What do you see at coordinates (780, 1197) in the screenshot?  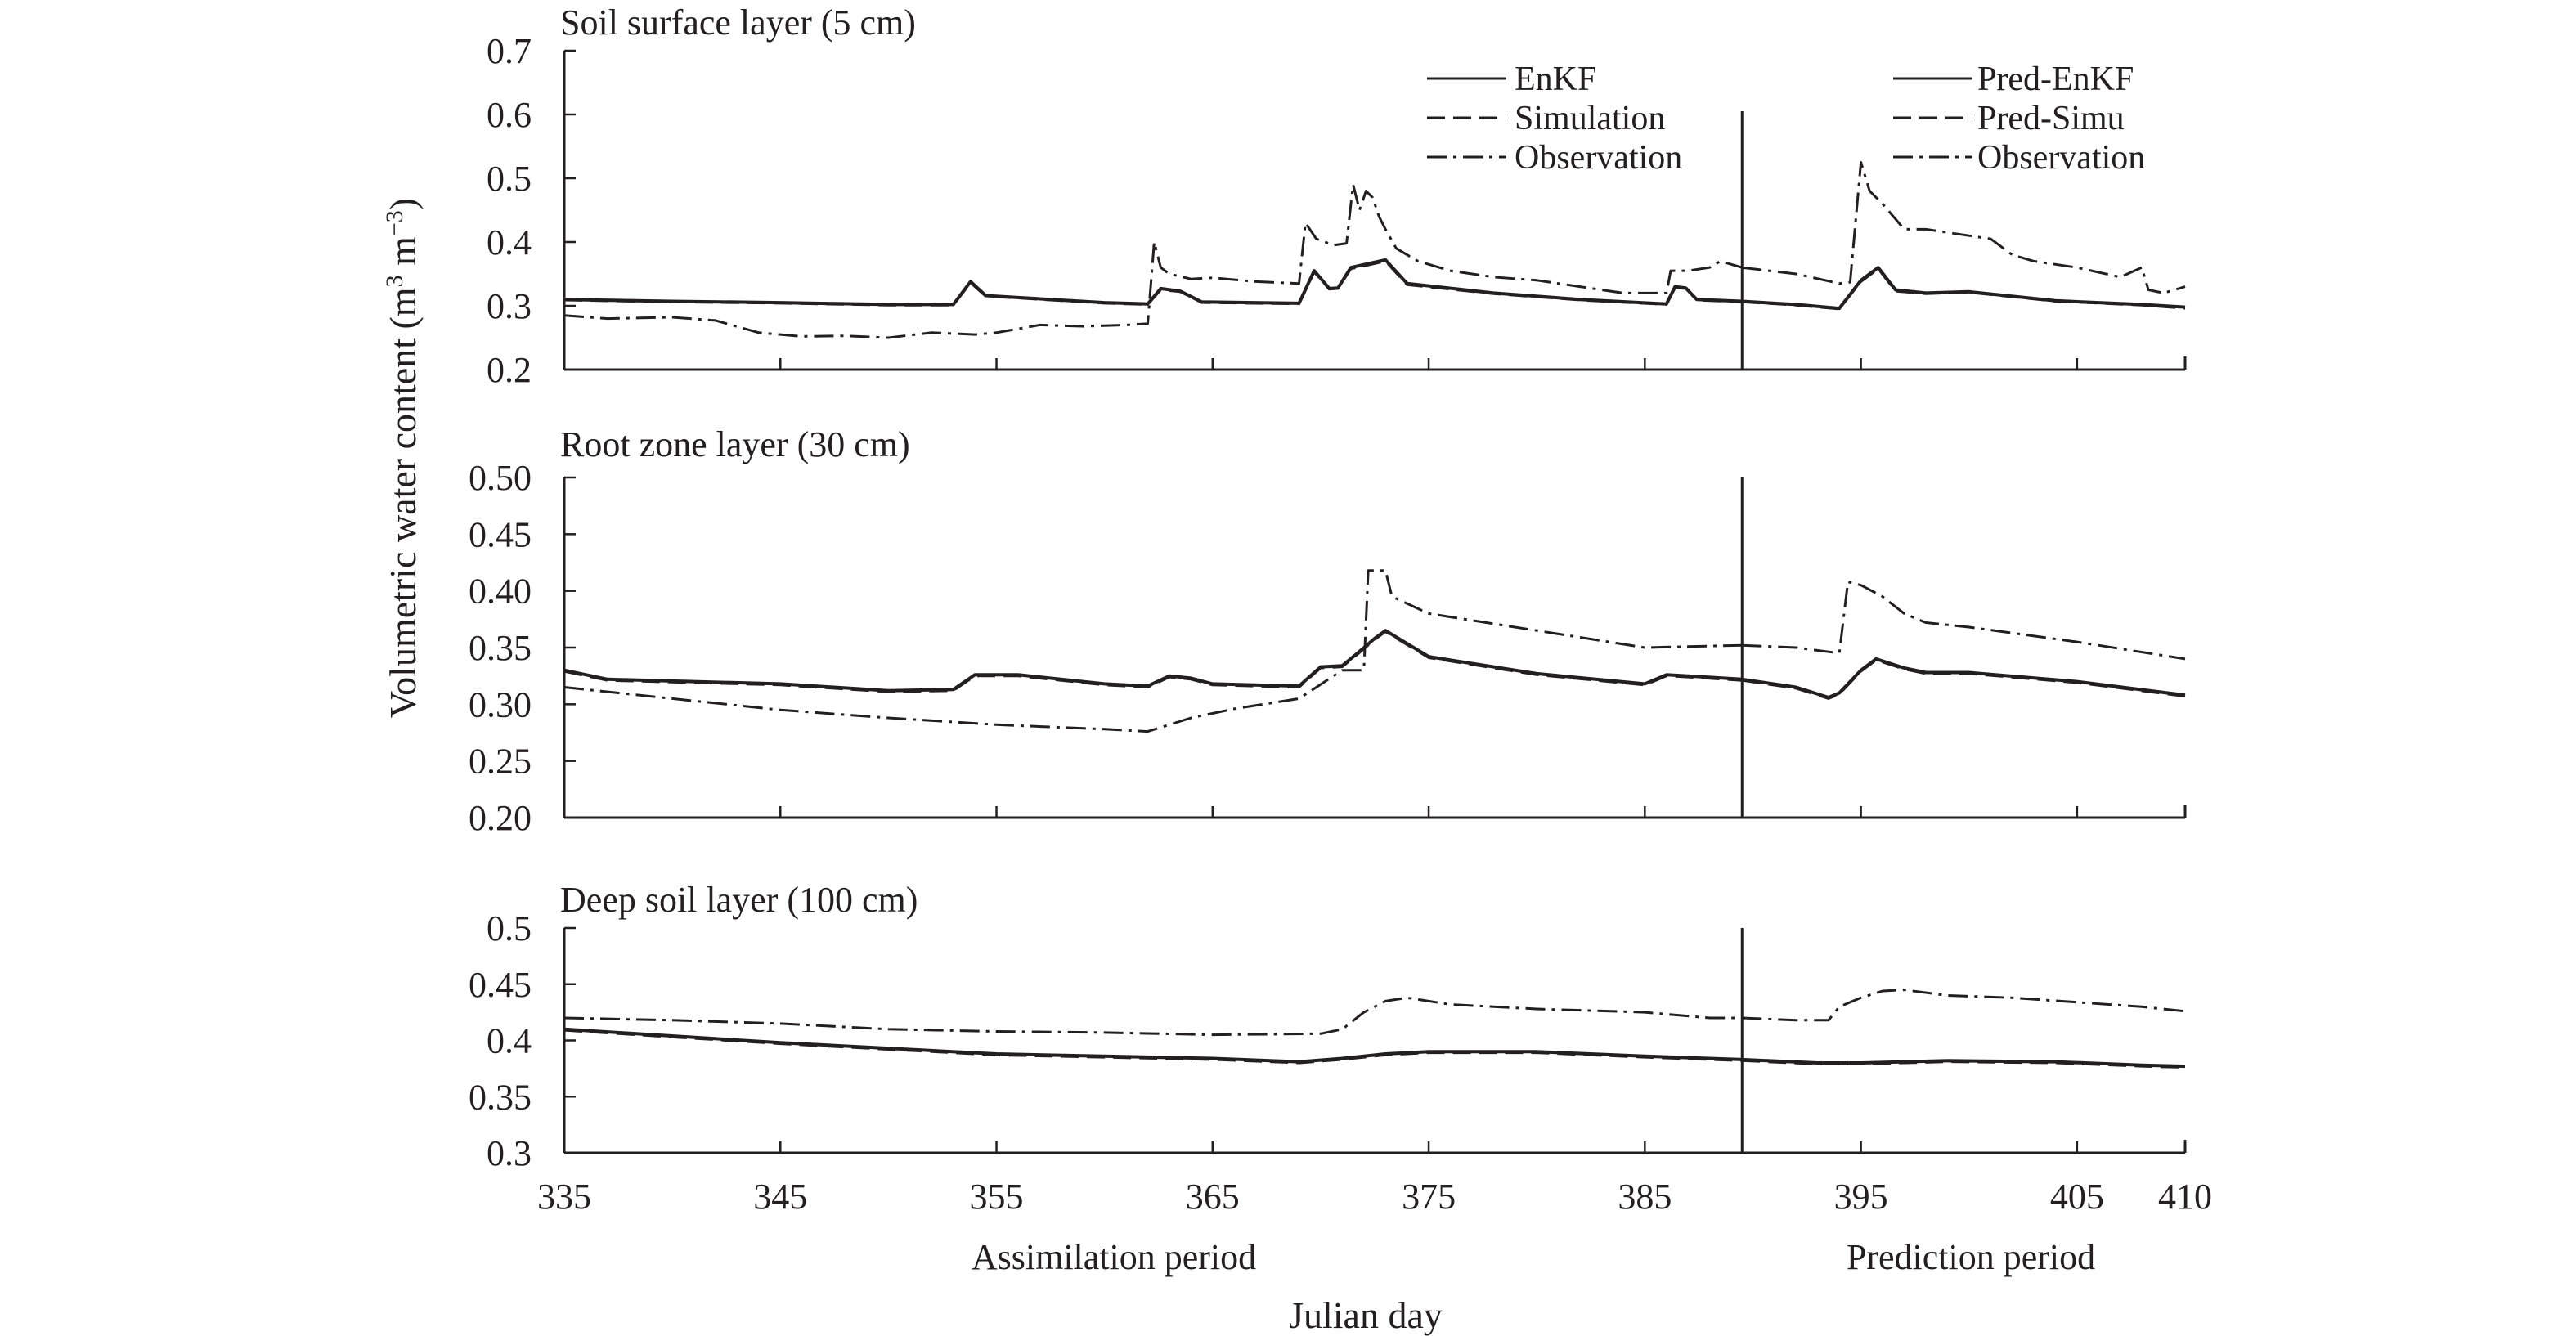 I see `x-tick-label: 345` at bounding box center [780, 1197].